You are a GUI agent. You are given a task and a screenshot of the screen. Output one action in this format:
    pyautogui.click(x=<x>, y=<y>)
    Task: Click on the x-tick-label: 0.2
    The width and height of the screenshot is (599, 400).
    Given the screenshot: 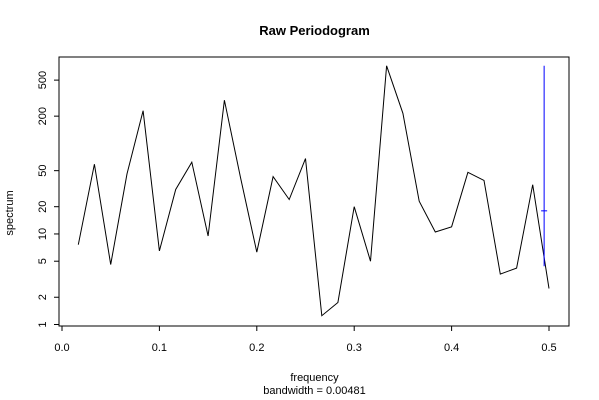 What is the action you would take?
    pyautogui.click(x=256, y=348)
    